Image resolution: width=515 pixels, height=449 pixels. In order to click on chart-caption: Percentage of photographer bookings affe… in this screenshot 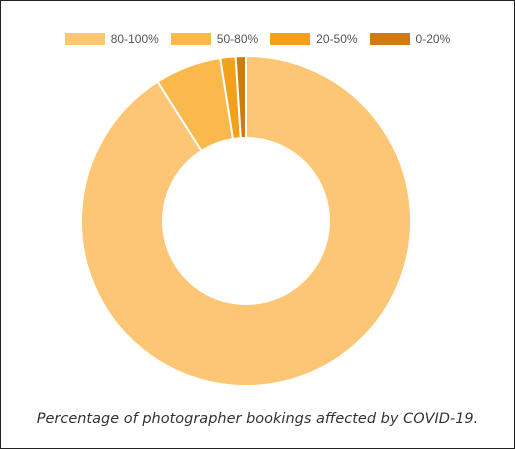, I will do `click(257, 419)`.